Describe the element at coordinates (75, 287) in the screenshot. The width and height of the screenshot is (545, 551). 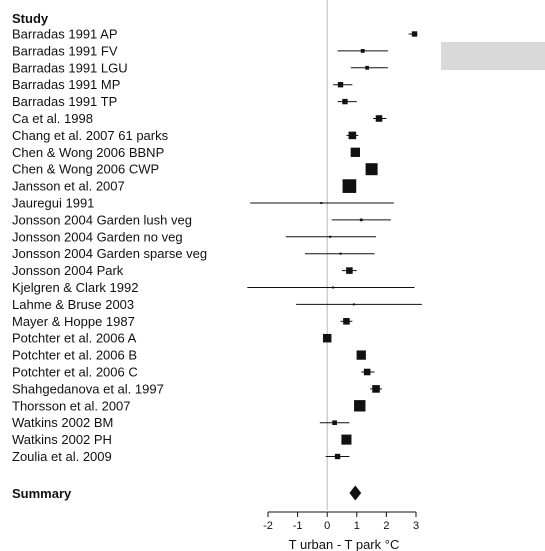
I see `study-label: Kjelgren & Clark 1992` at that location.